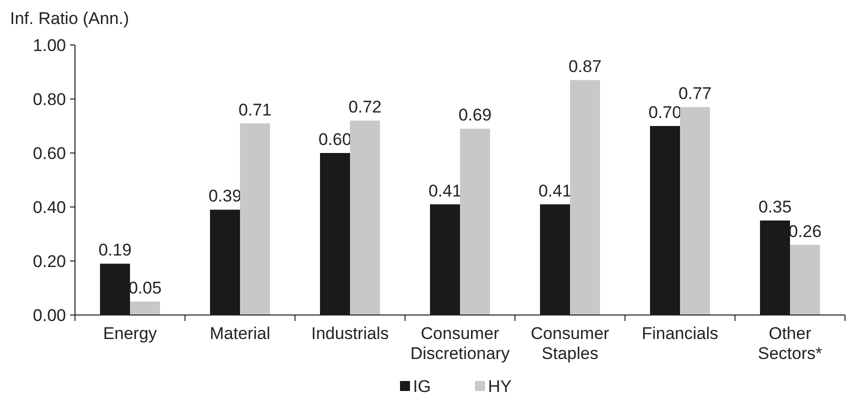  I want to click on y-tick-label: 0.60, so click(49, 153).